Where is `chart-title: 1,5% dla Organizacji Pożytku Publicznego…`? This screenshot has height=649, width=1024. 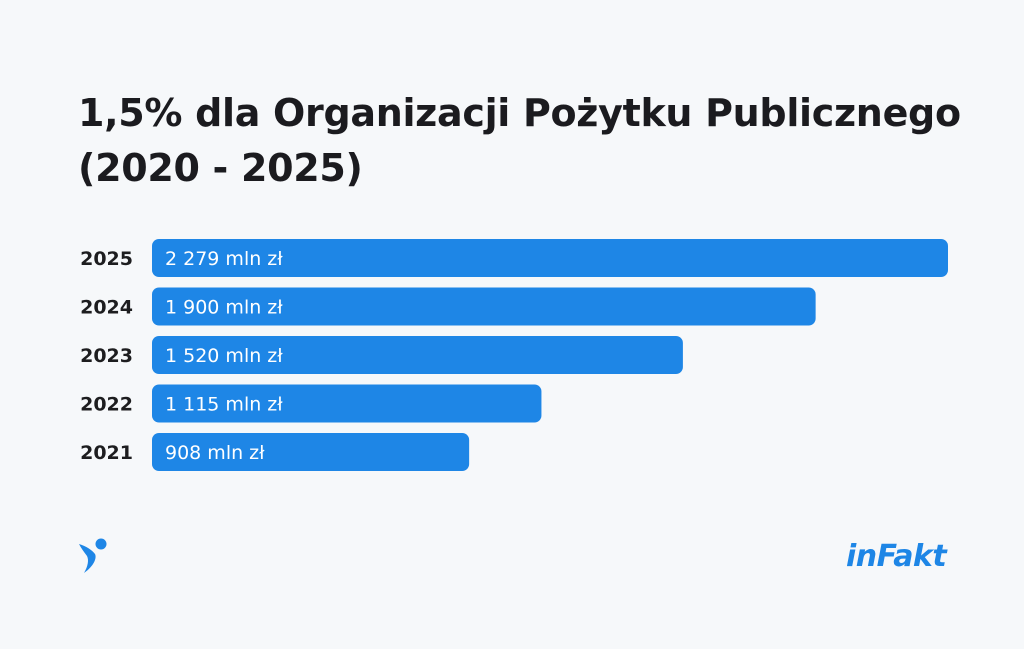
chart-title: 1,5% dla Organizacji Pożytku Publicznego… is located at coordinates (519, 140).